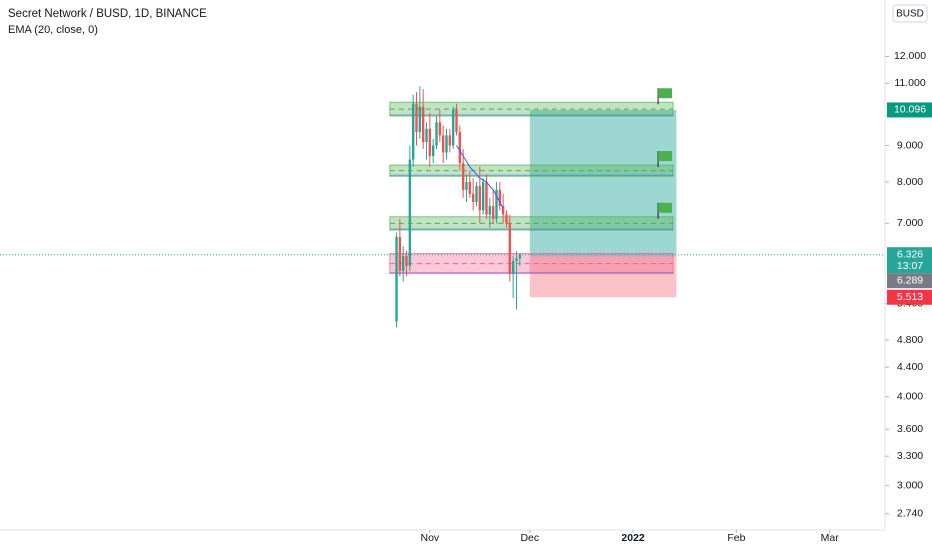 This screenshot has width=932, height=550. Describe the element at coordinates (910, 182) in the screenshot. I see `y-tick-label: 8.000` at that location.